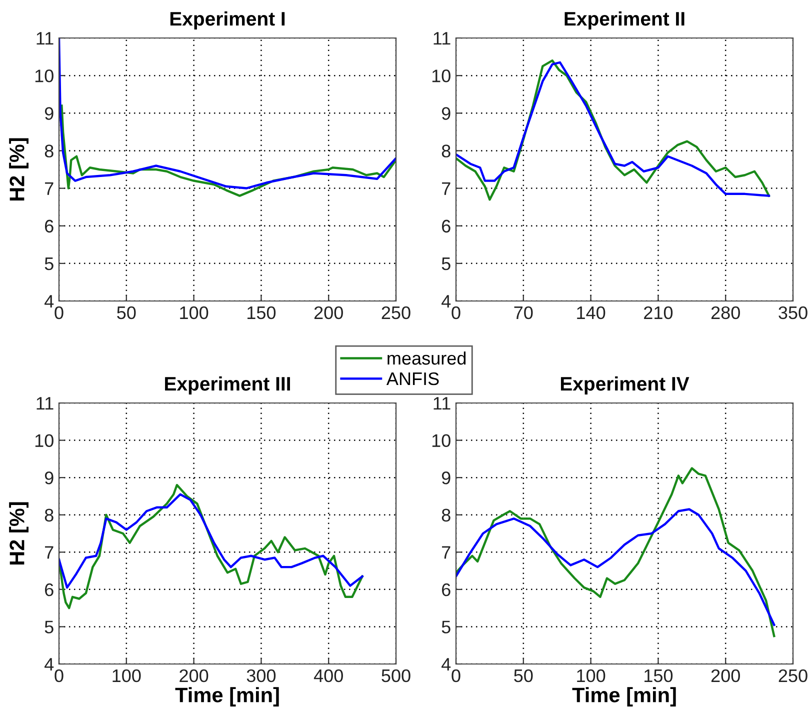  Describe the element at coordinates (625, 385) in the screenshot. I see `chart-title: Experiment IV` at that location.